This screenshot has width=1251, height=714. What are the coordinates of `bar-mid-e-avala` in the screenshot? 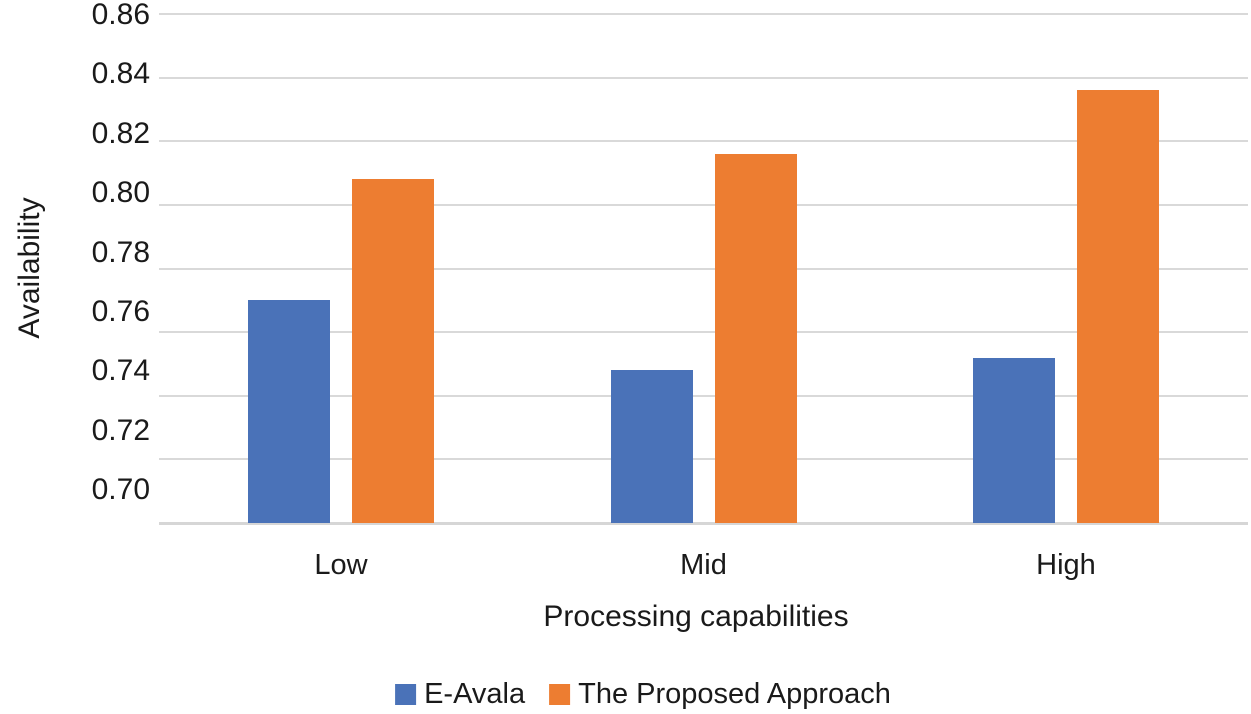 It's located at (651, 446).